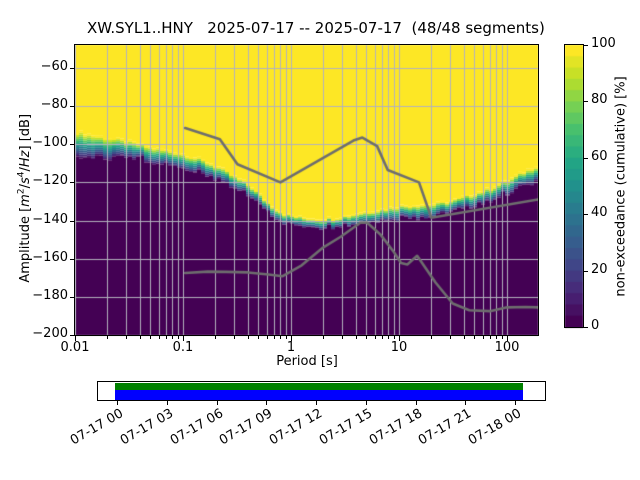 This screenshot has height=480, width=640. I want to click on colorbar-tick-label: 20, so click(599, 269).